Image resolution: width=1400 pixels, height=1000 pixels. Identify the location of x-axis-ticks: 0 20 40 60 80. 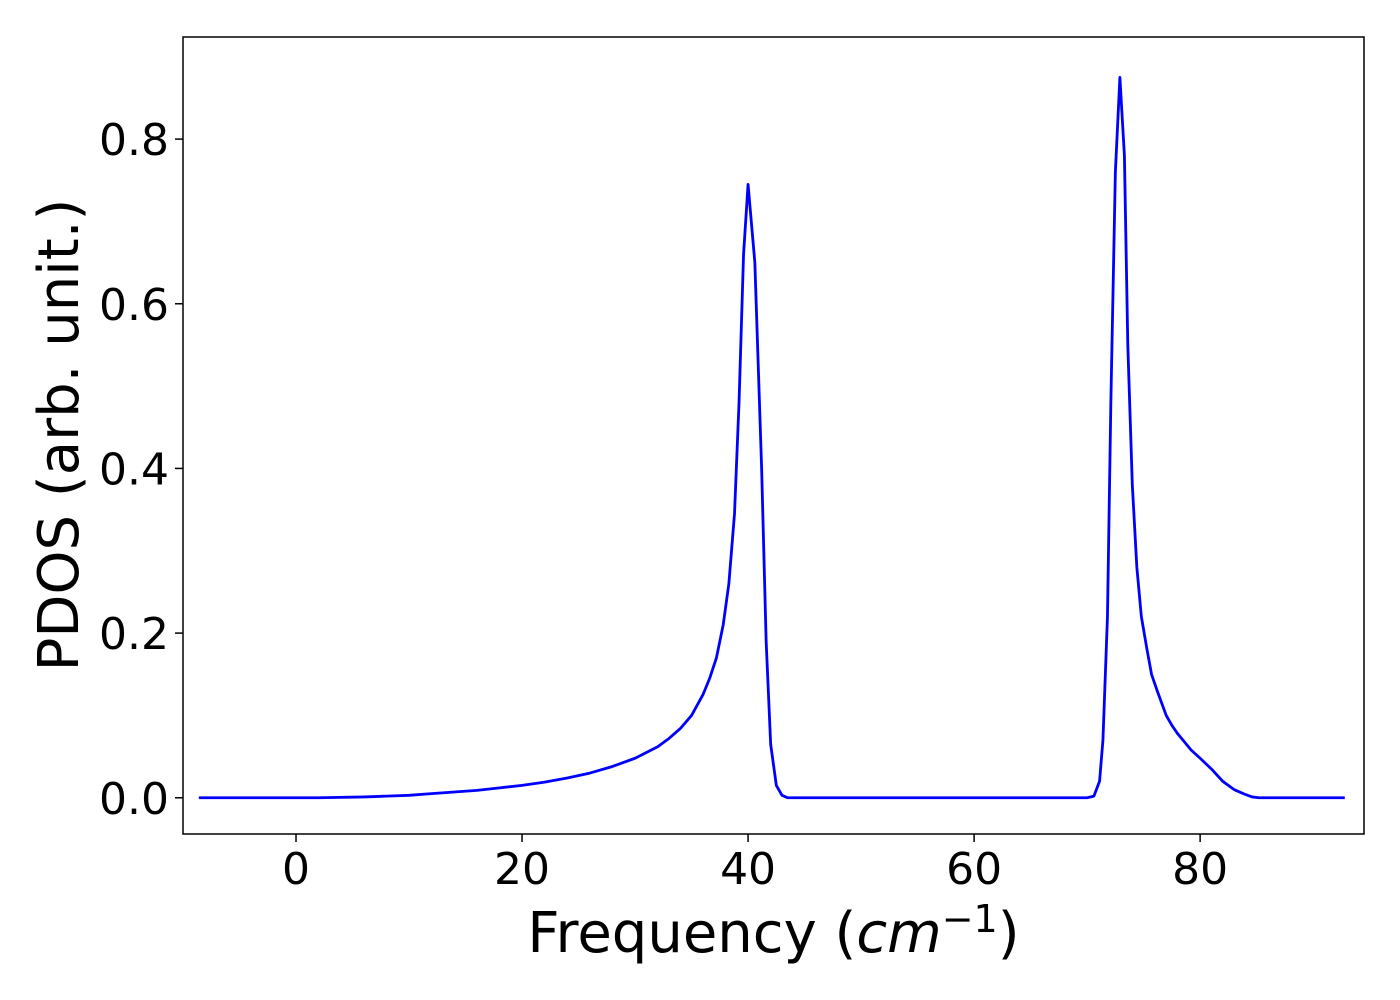
(755, 864).